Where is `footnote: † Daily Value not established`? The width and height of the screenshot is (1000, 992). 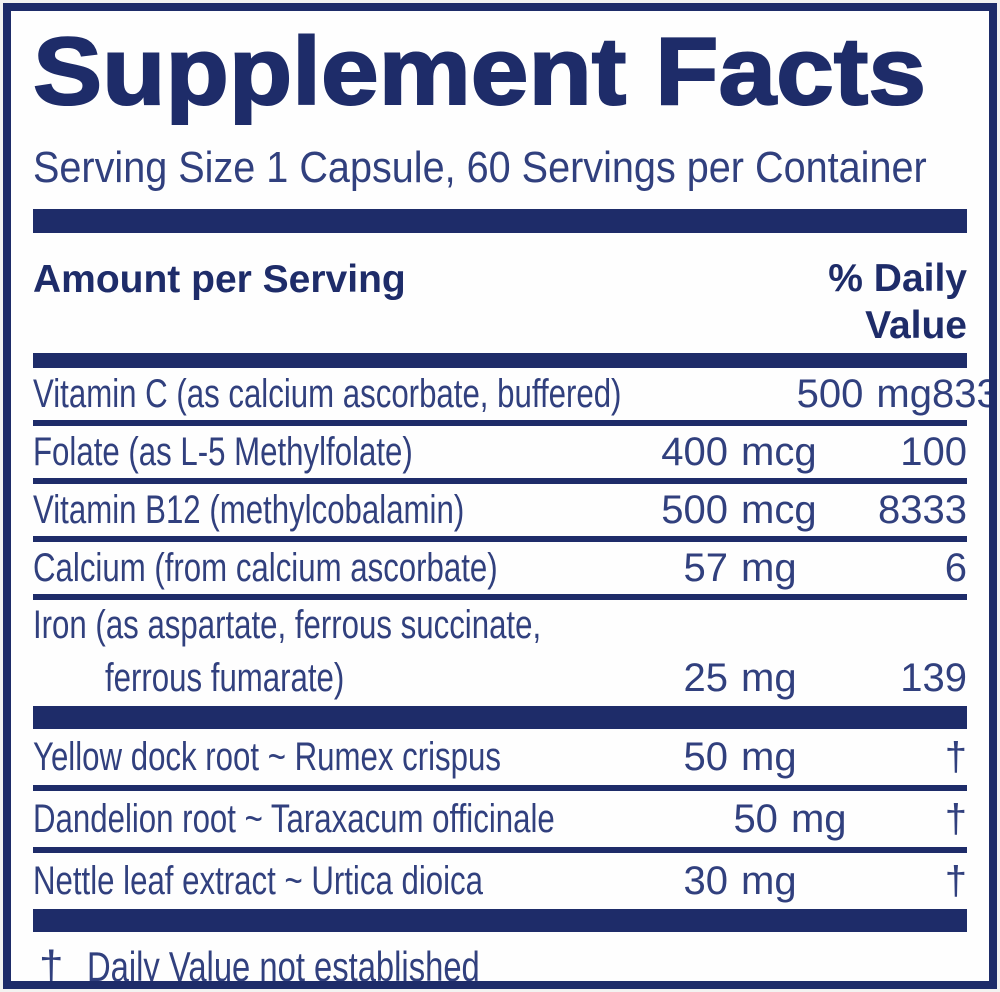
footnote: † Daily Value not established is located at coordinates (500, 960).